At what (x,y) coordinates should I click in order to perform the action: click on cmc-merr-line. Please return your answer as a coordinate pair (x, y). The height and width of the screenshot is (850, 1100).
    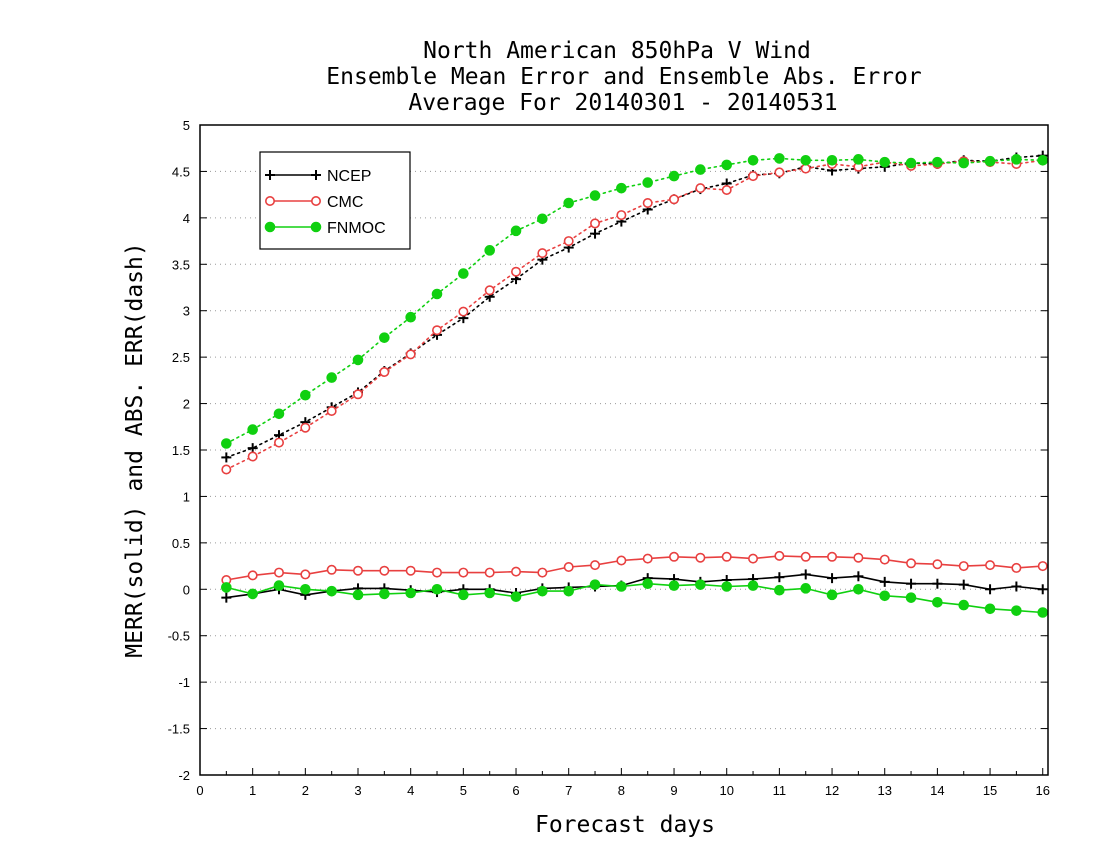
    Looking at the image, I should click on (634, 568).